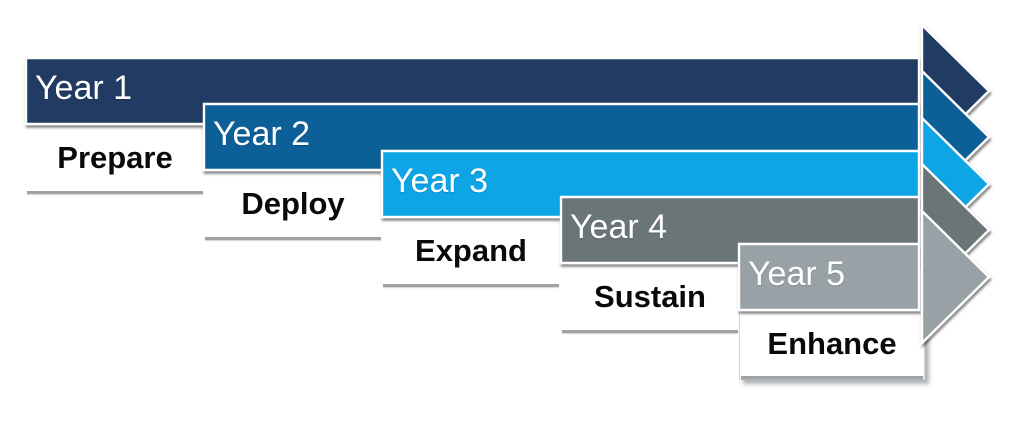 Image resolution: width=1024 pixels, height=437 pixels. Describe the element at coordinates (619, 227) in the screenshot. I see `year-label-4: Year 4` at that location.